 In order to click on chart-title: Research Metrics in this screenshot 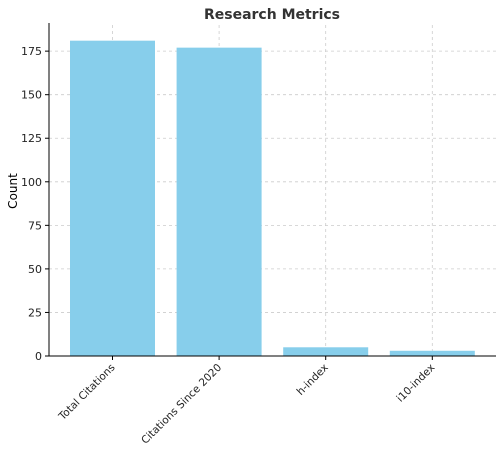, I will do `click(272, 15)`.